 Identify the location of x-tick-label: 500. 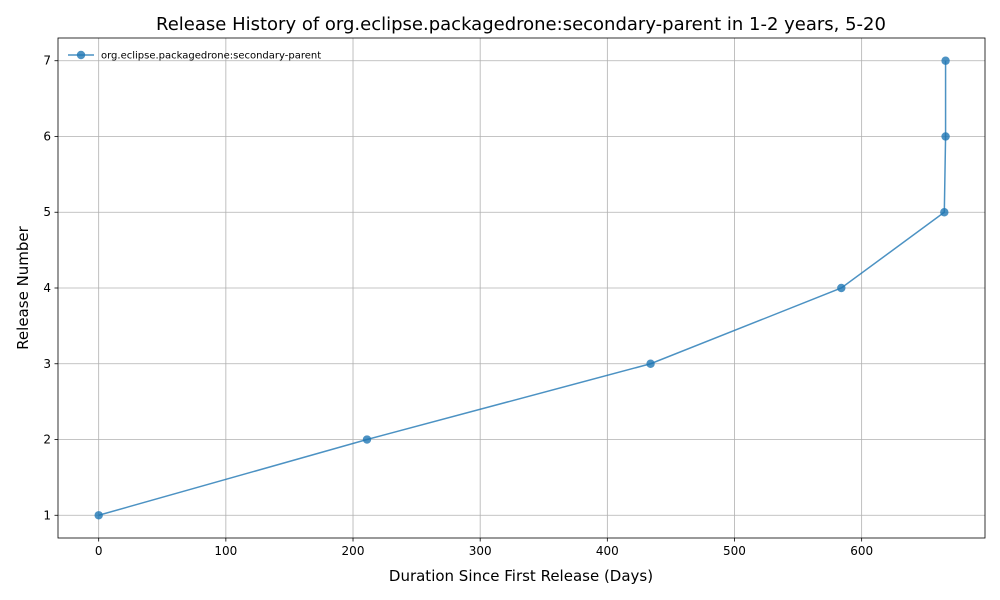
(734, 551).